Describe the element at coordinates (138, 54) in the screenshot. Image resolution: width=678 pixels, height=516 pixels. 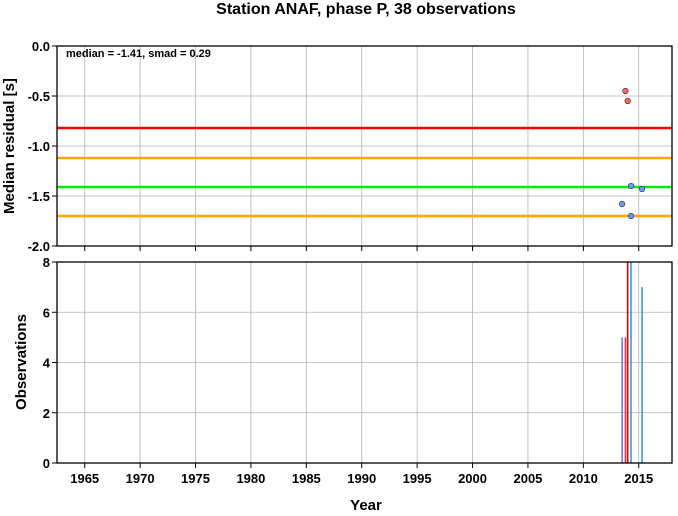
I see `stats-annotation: median = -1.41, smad = 0.29` at that location.